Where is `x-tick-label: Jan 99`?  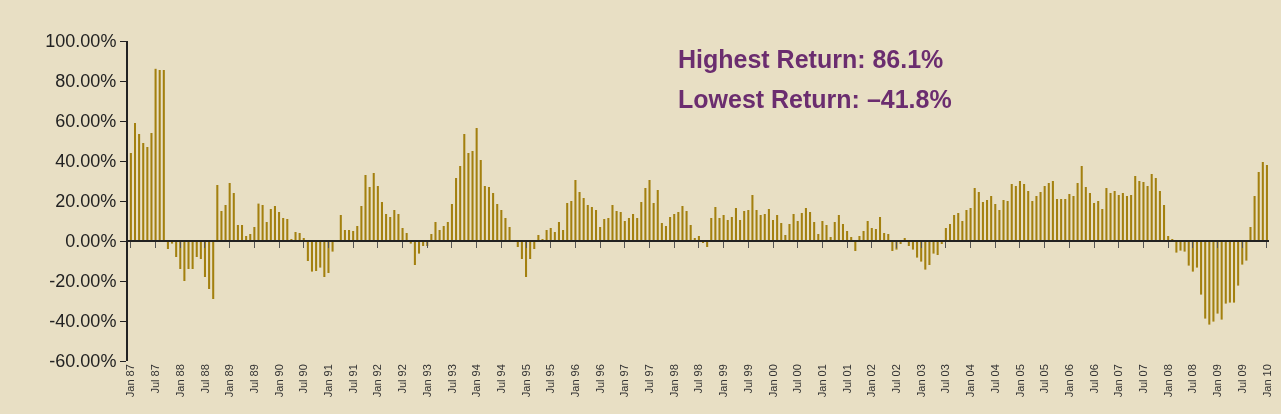 x-tick-label: Jan 99 is located at coordinates (723, 381).